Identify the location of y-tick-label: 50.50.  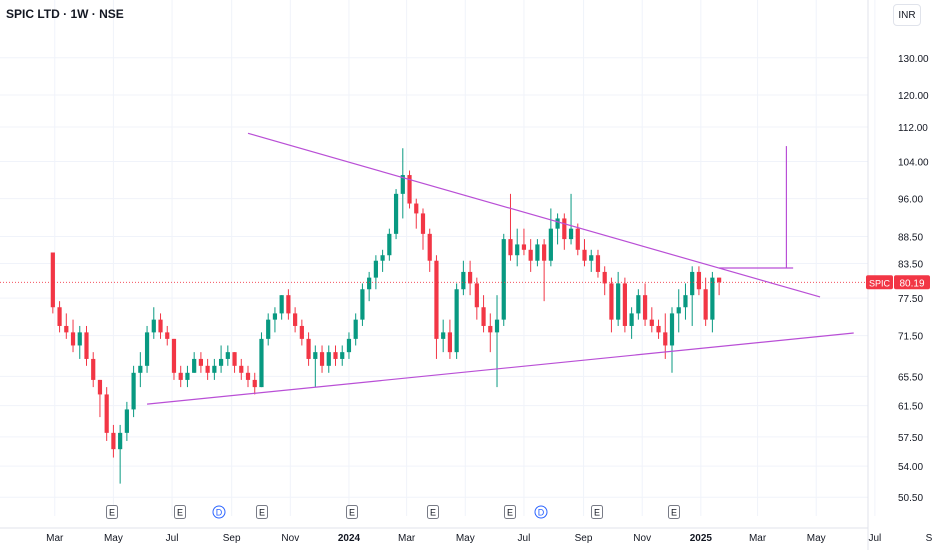
(910, 498).